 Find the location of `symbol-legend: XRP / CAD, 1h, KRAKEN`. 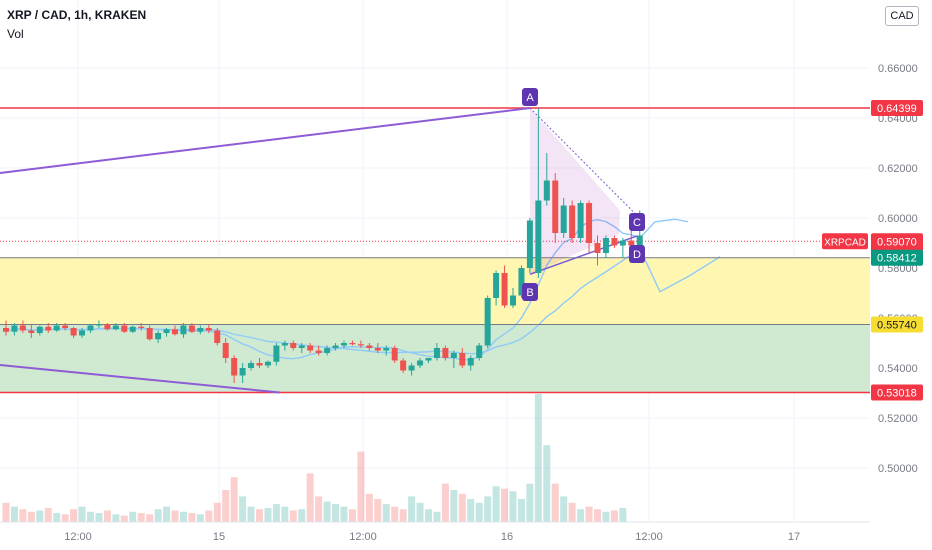

symbol-legend: XRP / CAD, 1h, KRAKEN is located at coordinates (77, 15).